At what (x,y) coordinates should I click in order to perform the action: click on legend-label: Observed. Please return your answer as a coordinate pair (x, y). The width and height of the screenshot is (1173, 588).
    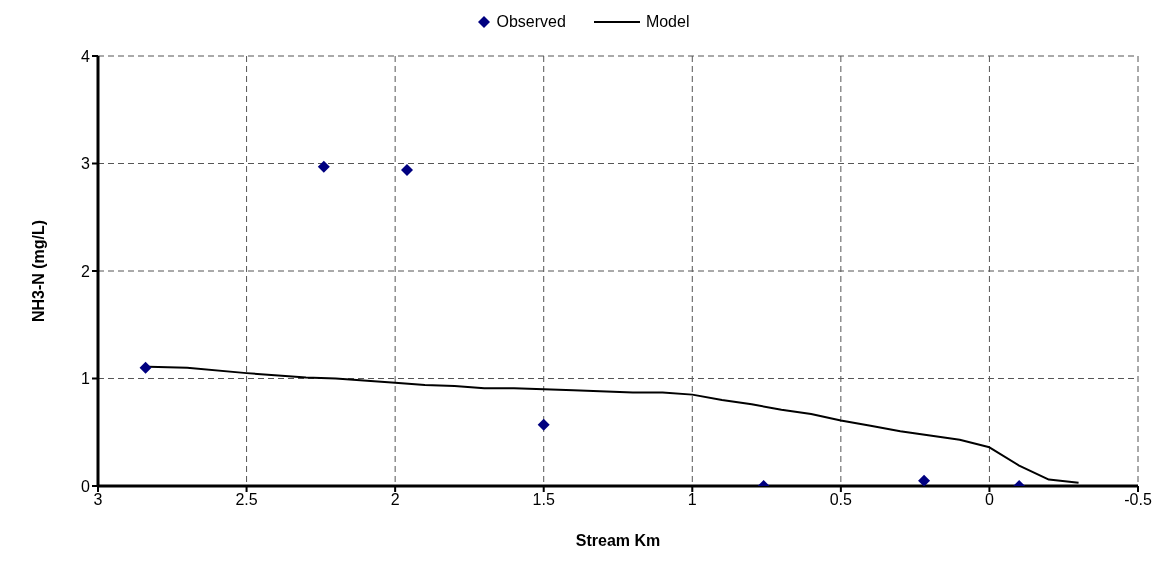
    Looking at the image, I should click on (531, 22).